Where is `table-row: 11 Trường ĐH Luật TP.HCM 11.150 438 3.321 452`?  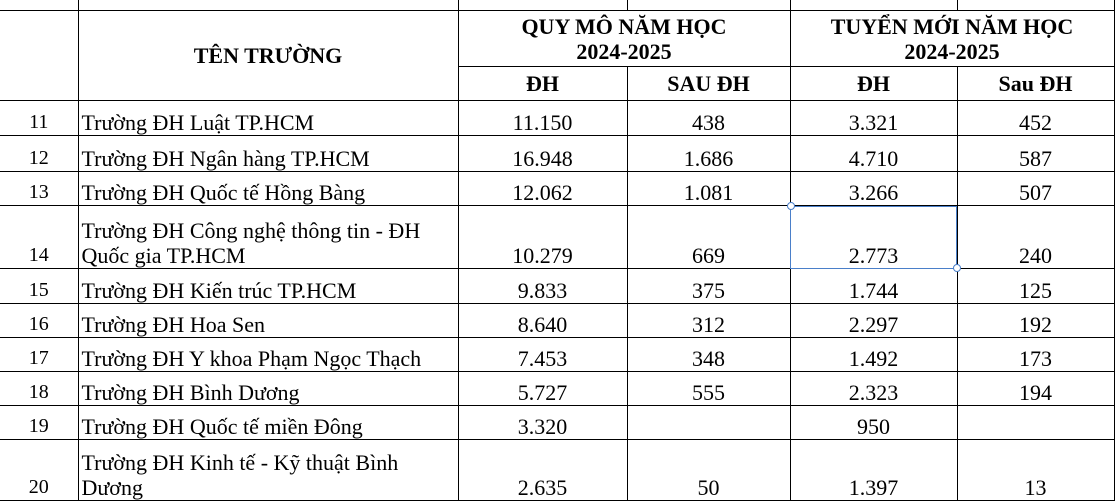
table-row: 11 Trường ĐH Luật TP.HCM 11.150 438 3.321 452 is located at coordinates (557, 118).